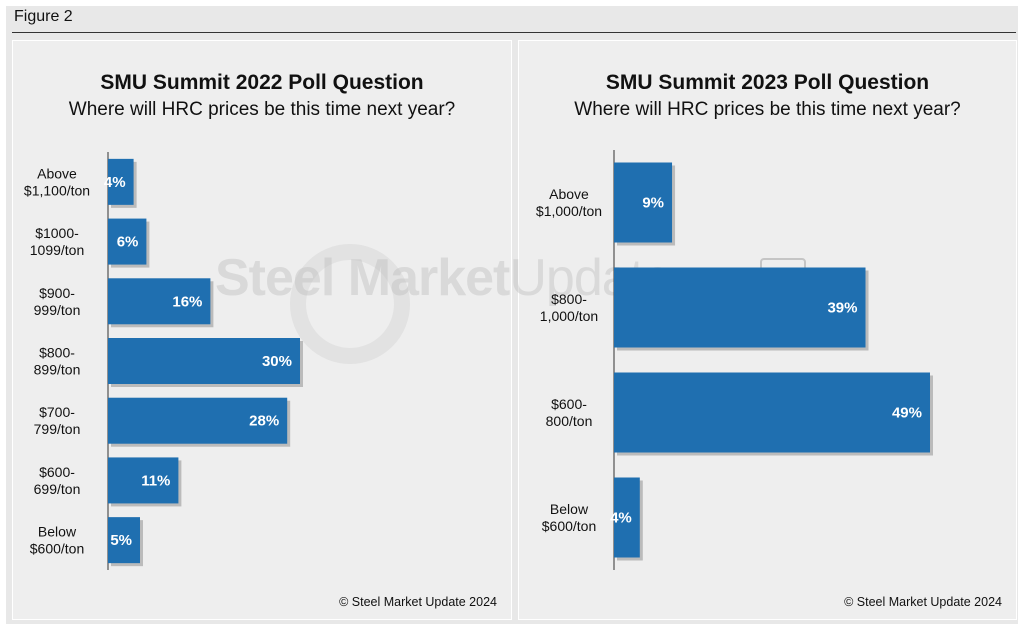  I want to click on category-label: $1,100/ton, so click(57, 190).